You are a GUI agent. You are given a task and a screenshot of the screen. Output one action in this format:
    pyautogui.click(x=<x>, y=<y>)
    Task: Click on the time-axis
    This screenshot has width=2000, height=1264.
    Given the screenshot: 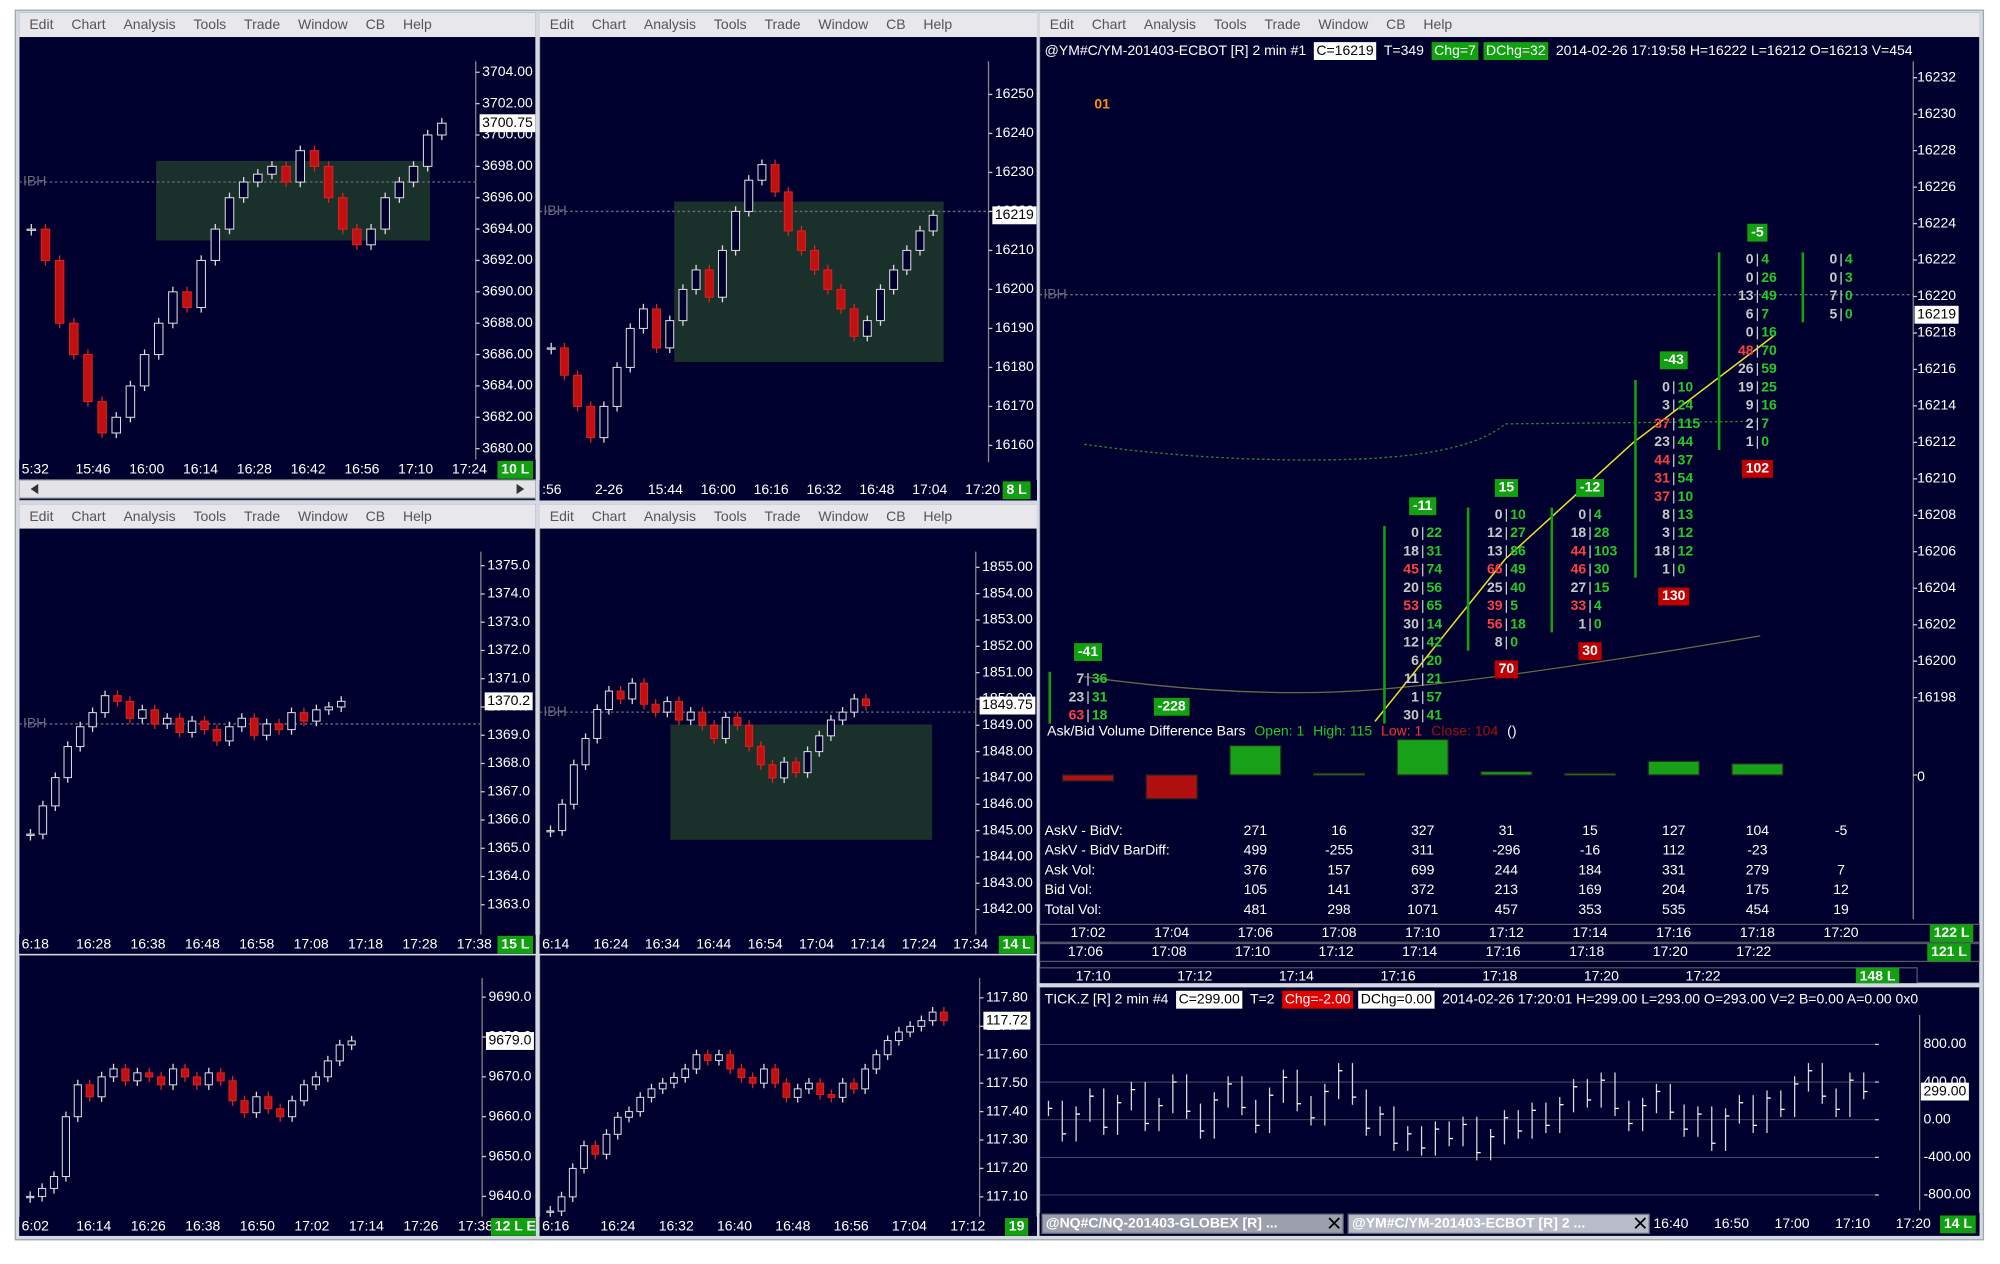 What is the action you would take?
    pyautogui.click(x=1509, y=933)
    